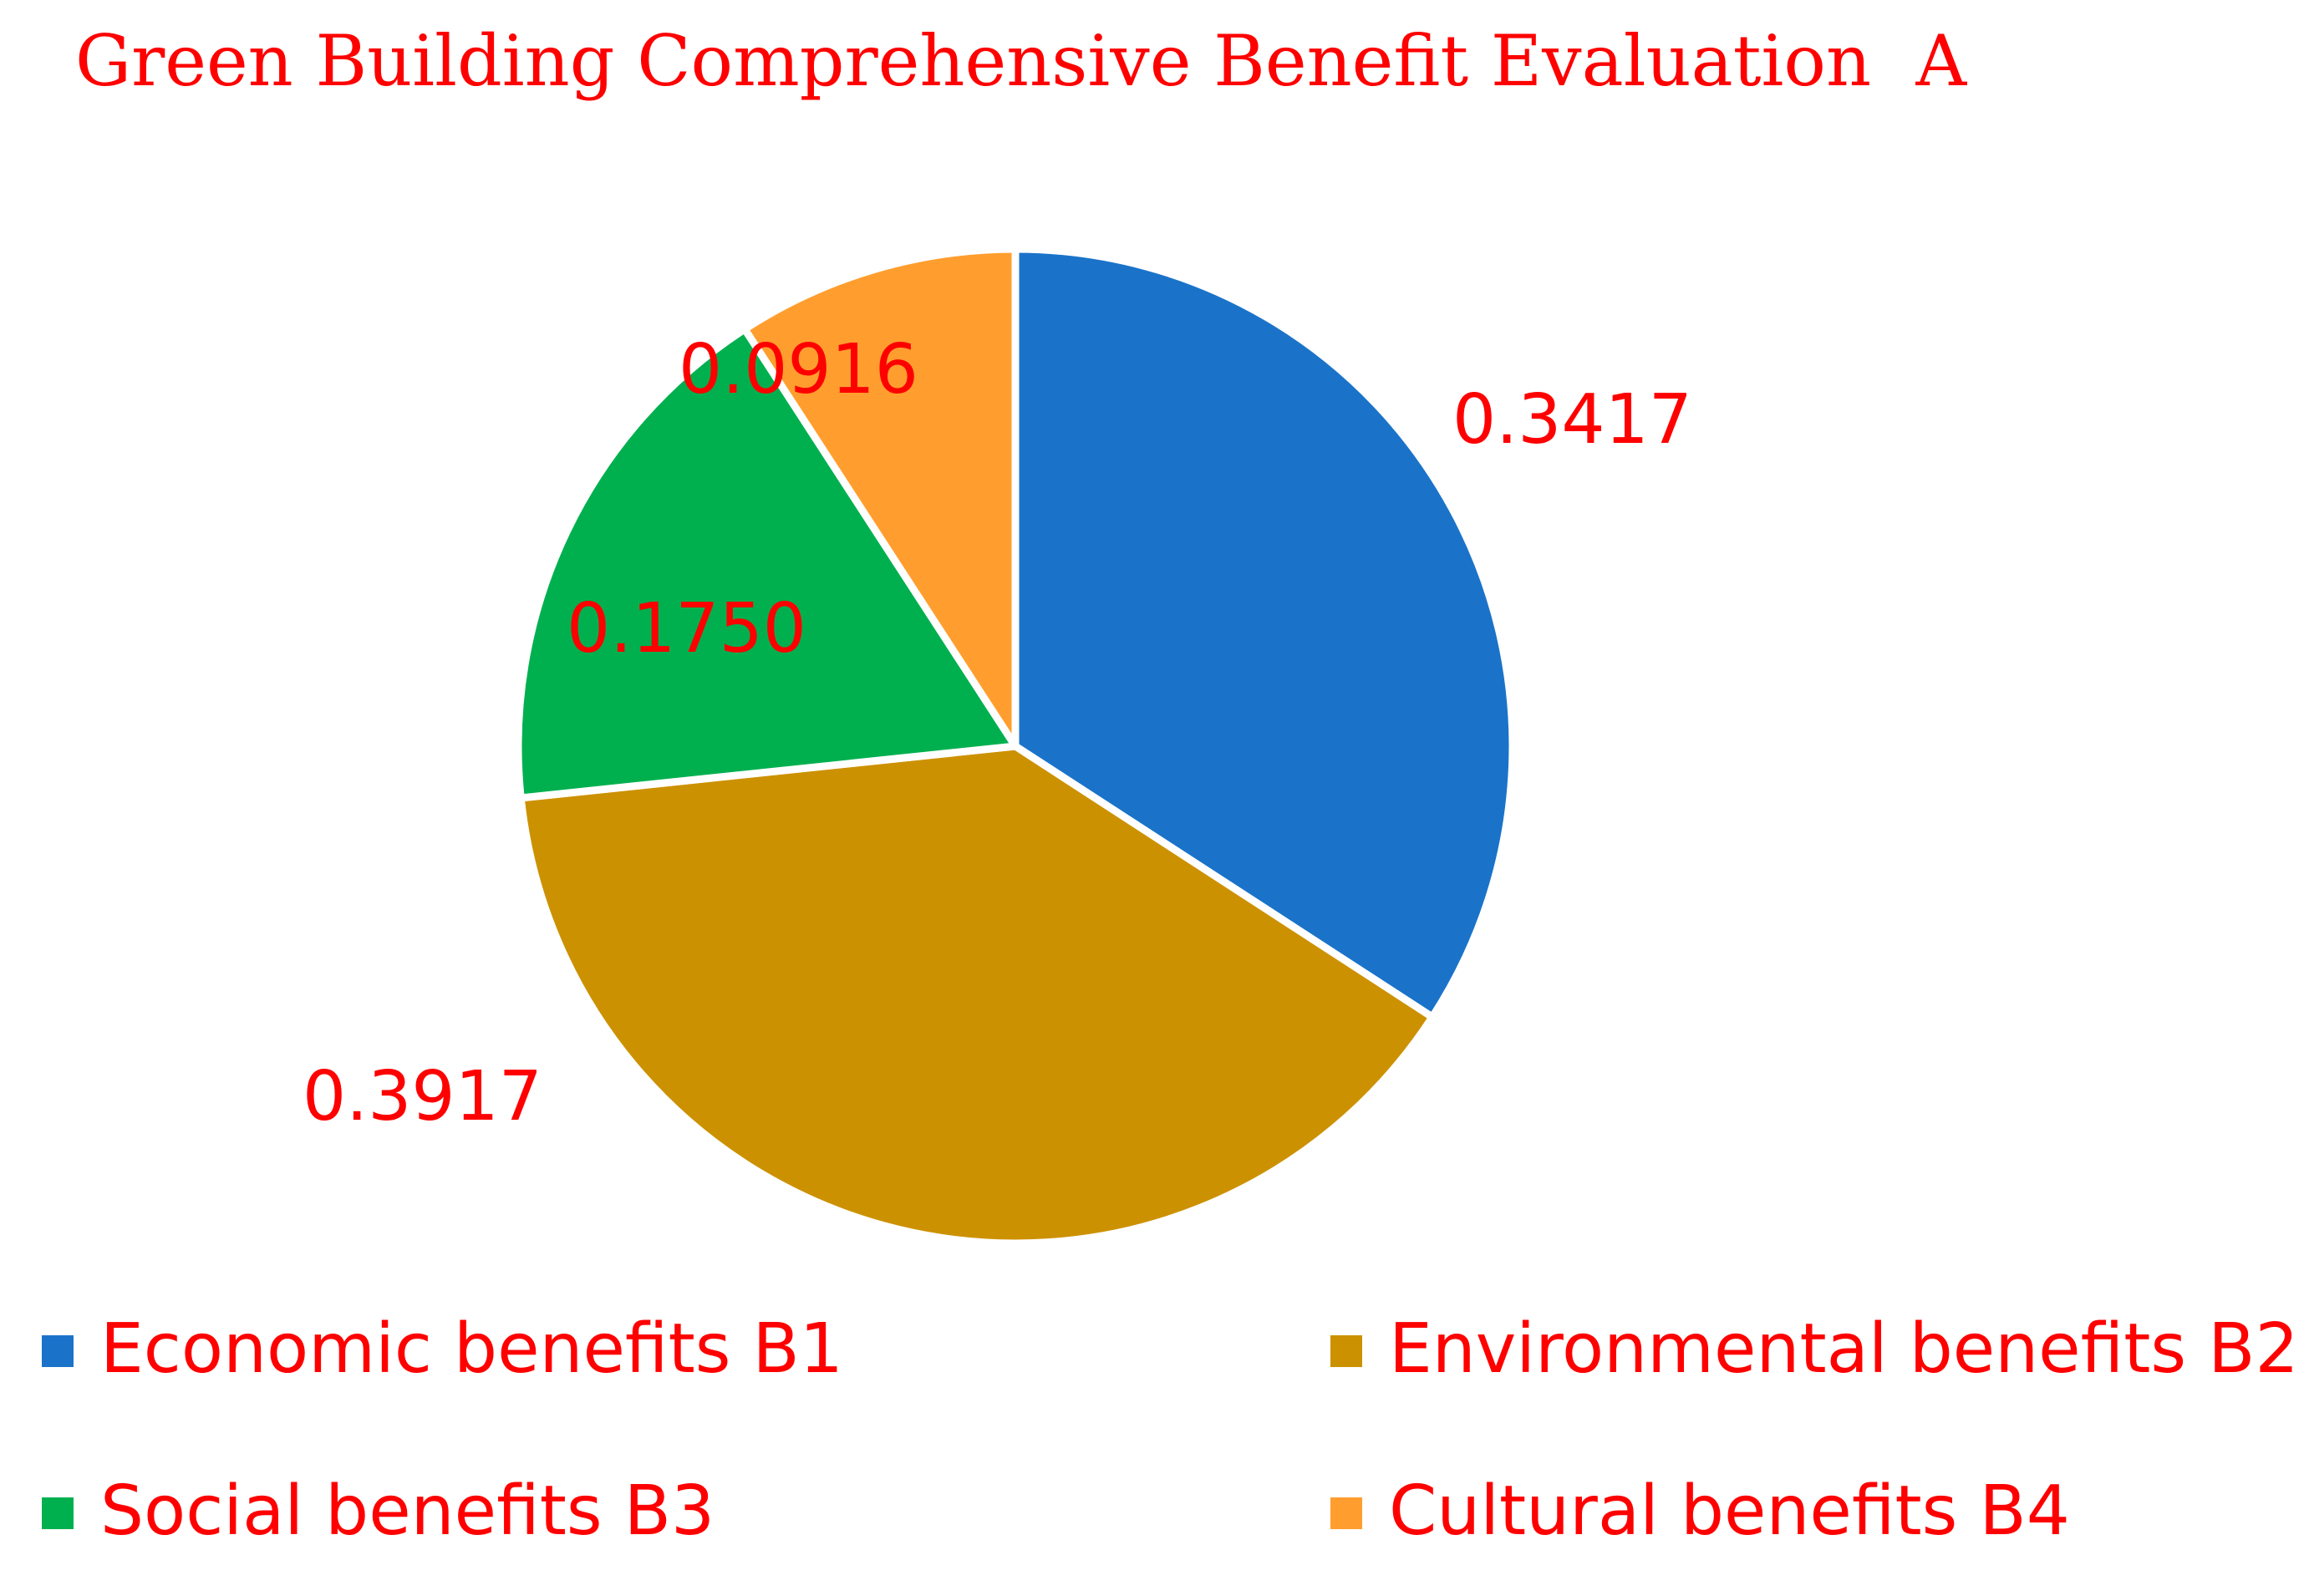 This screenshot has width=2304, height=1596. I want to click on pie-slice-environmental-benefits-b2, so click(976, 995).